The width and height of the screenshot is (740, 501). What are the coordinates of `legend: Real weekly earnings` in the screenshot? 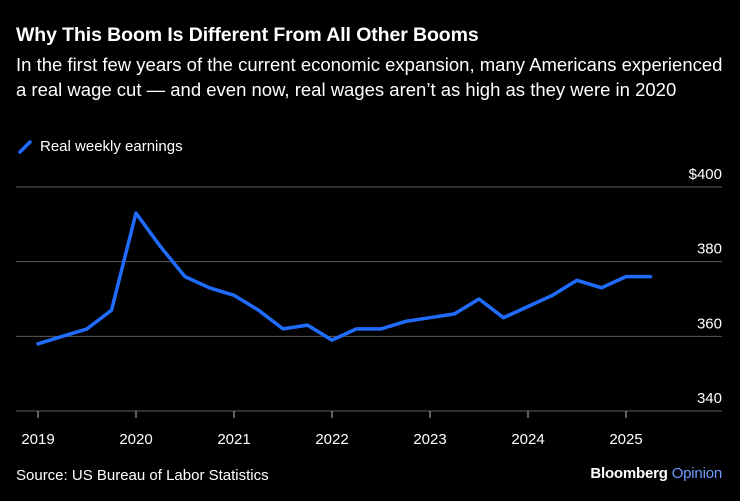 It's located at (100, 146).